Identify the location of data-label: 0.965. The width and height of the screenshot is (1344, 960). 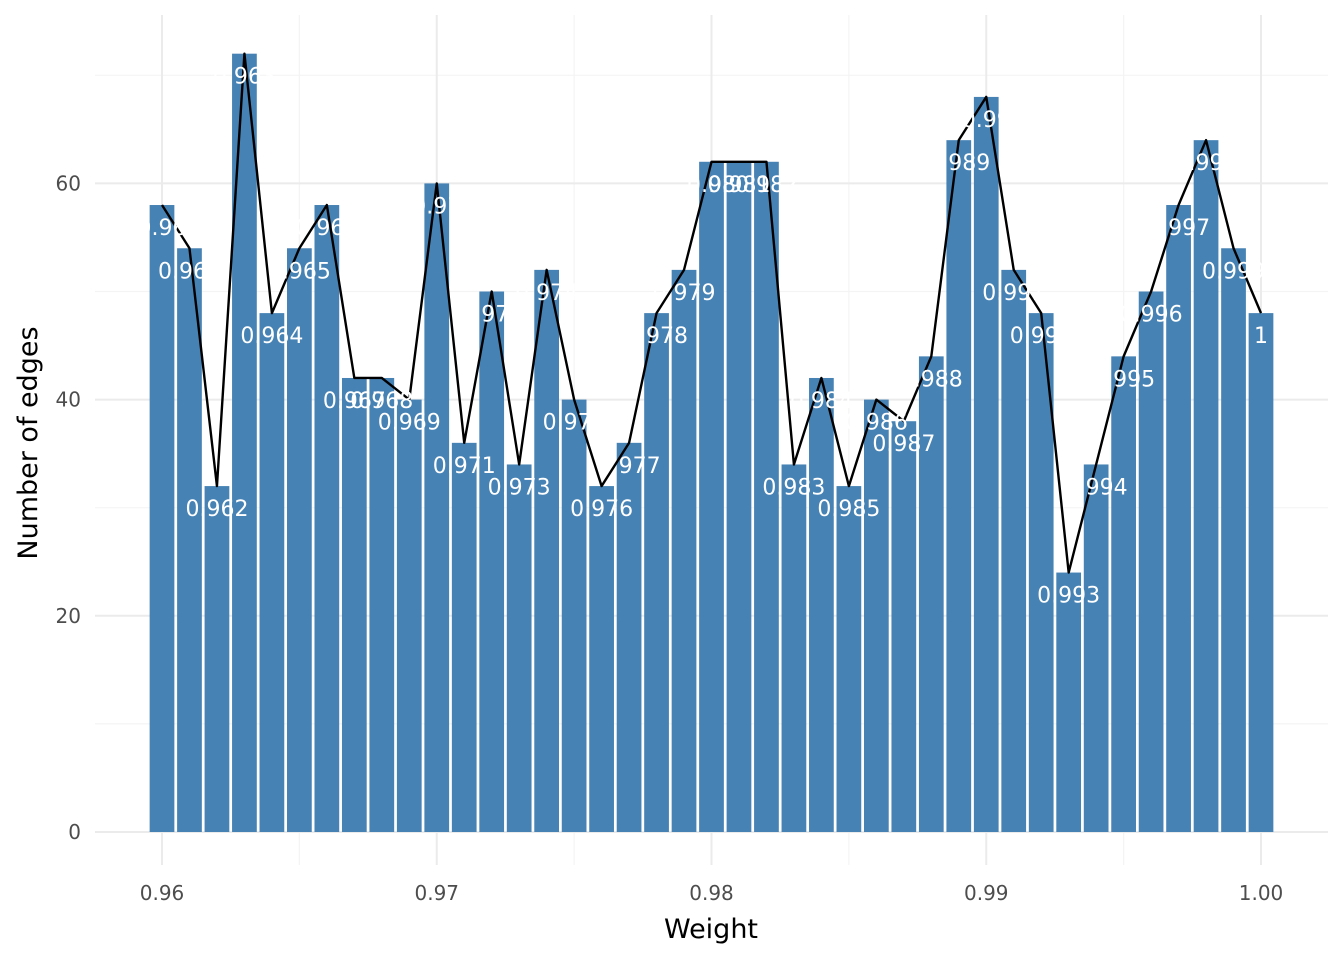
(299, 271).